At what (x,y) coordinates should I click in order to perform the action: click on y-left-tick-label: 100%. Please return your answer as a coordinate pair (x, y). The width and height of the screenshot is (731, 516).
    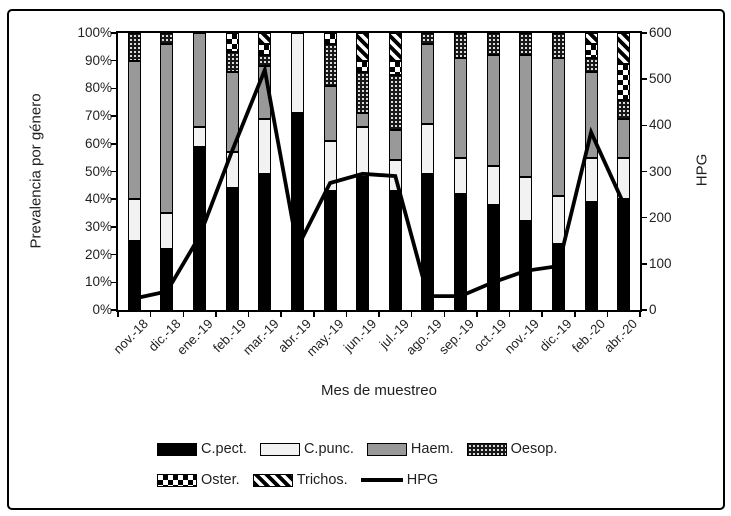
    Looking at the image, I should click on (94, 32).